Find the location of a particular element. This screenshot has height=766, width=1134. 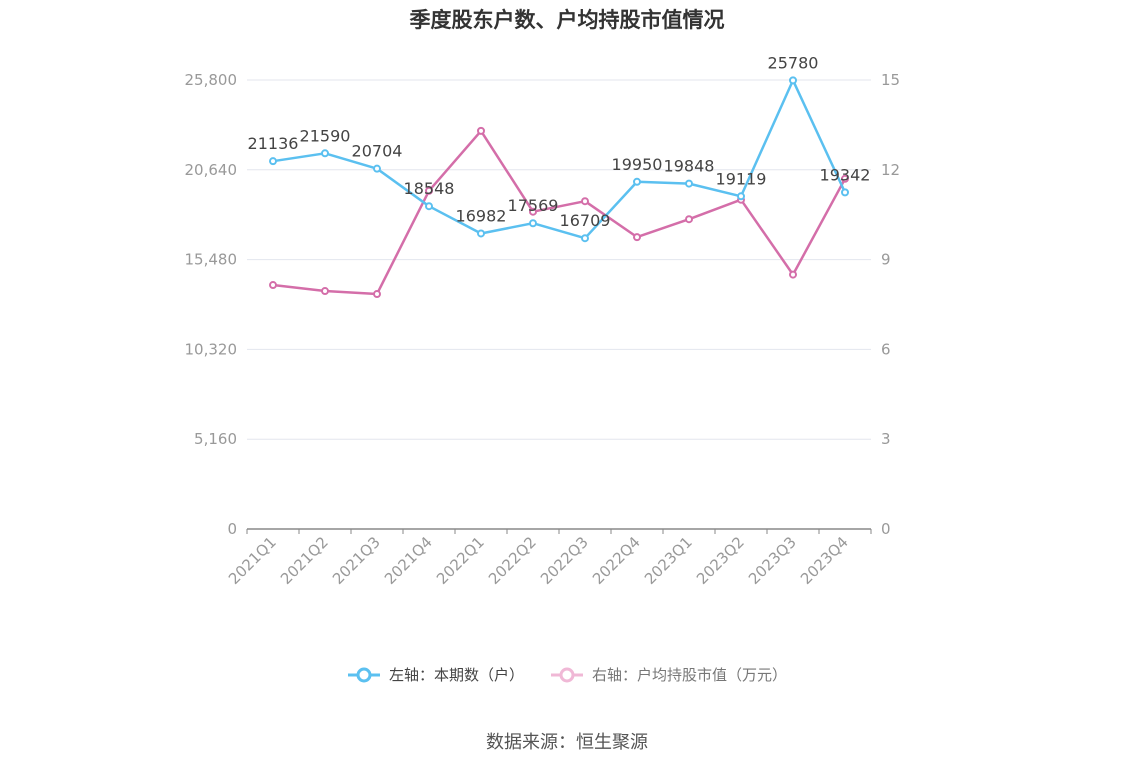

data-label: 21590 is located at coordinates (325, 135).